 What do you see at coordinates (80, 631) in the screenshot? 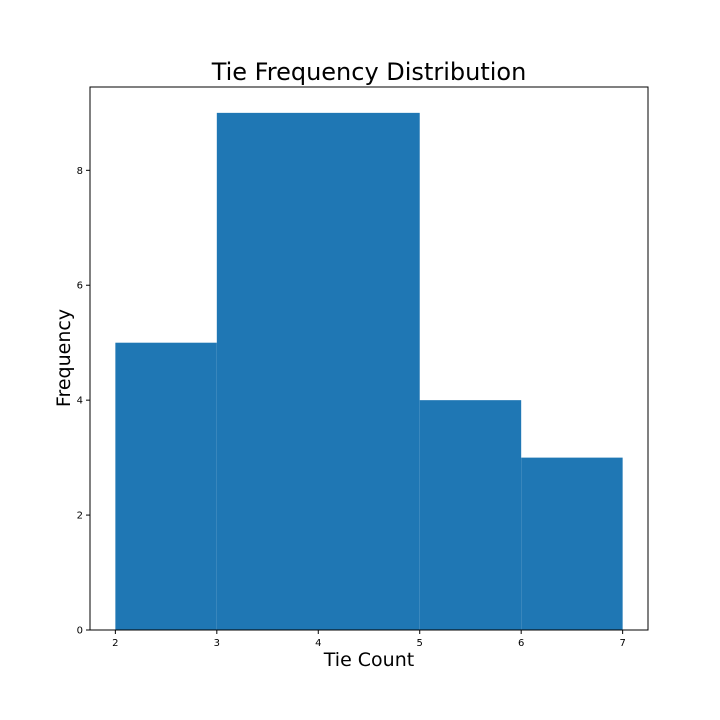
I see `y-tick-label: 0` at bounding box center [80, 631].